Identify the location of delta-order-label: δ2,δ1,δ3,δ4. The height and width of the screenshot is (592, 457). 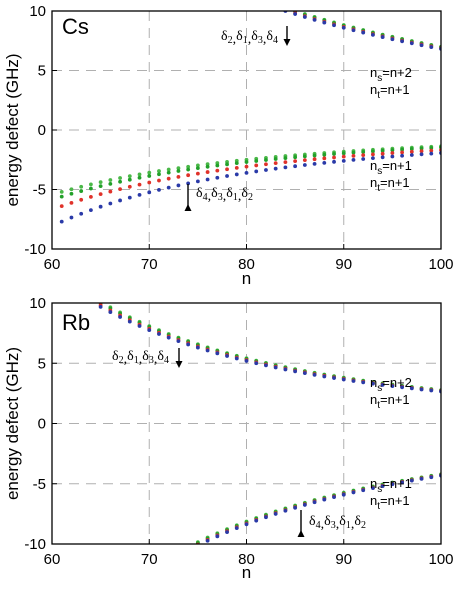
(140, 358).